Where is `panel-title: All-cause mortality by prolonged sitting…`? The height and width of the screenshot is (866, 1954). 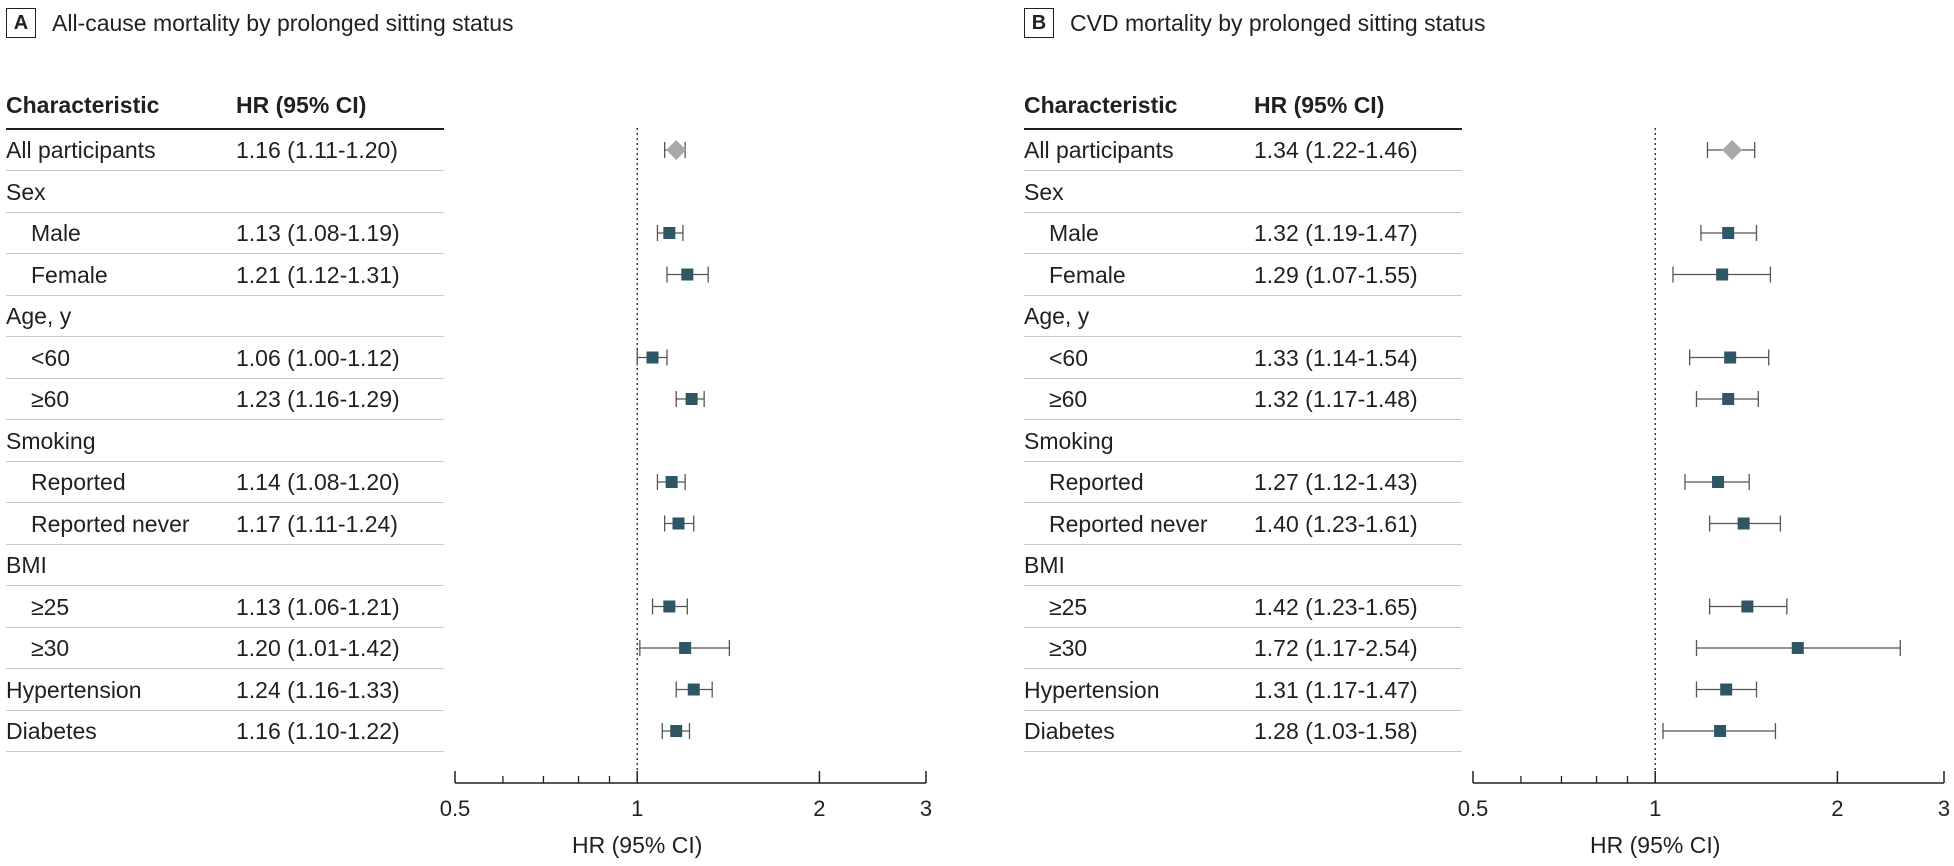
panel-title: All-cause mortality by prolonged sitting… is located at coordinates (283, 22).